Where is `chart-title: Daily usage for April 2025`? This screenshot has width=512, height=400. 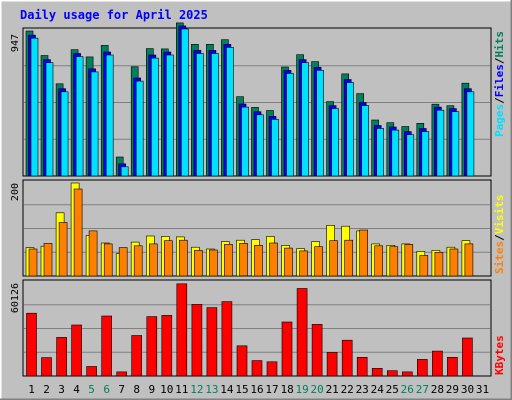 chart-title: Daily usage for April 2025 is located at coordinates (114, 15).